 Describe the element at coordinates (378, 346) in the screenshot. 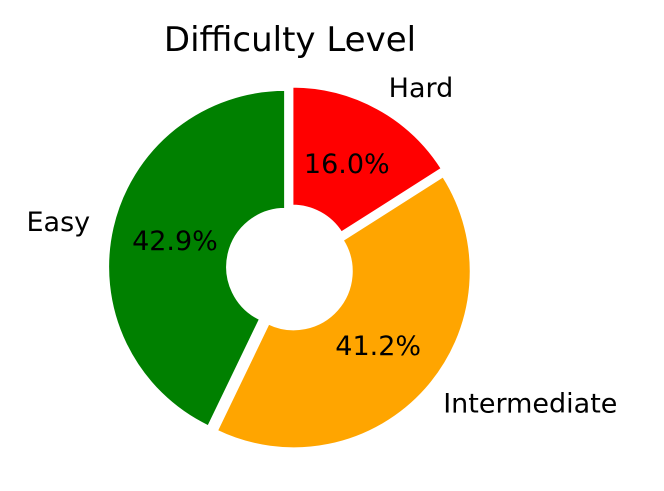

I see `percent-label-intermediate: 41.2%` at that location.